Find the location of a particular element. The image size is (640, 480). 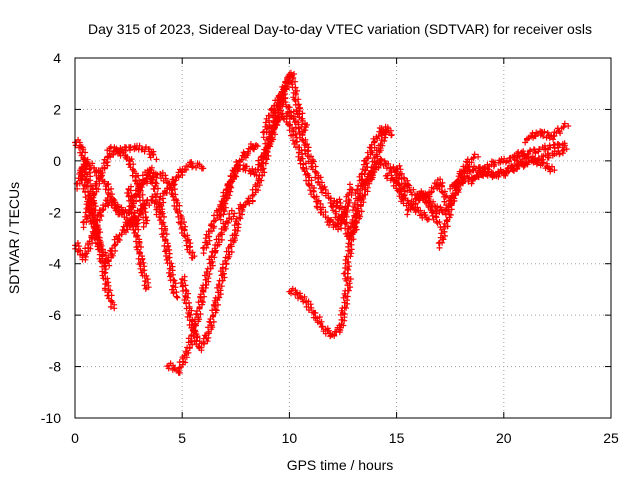

series-arc7 is located at coordinates (138, 237).